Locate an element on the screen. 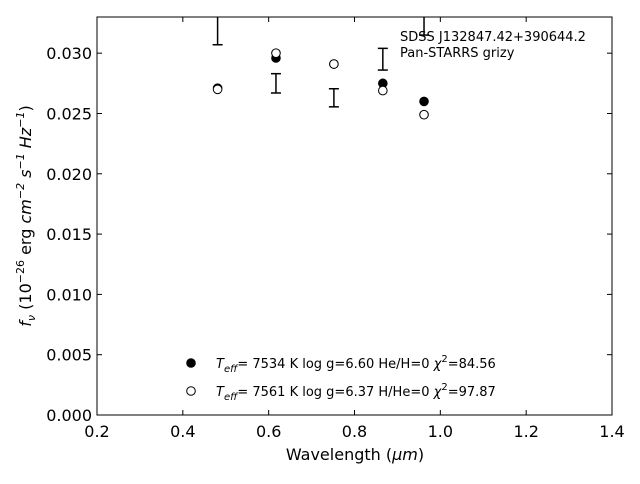 The width and height of the screenshot is (640, 484). legend-entry-1: Teff= 7534 K log g=6.60 He/H=0 χ2=84.56 is located at coordinates (356, 364).